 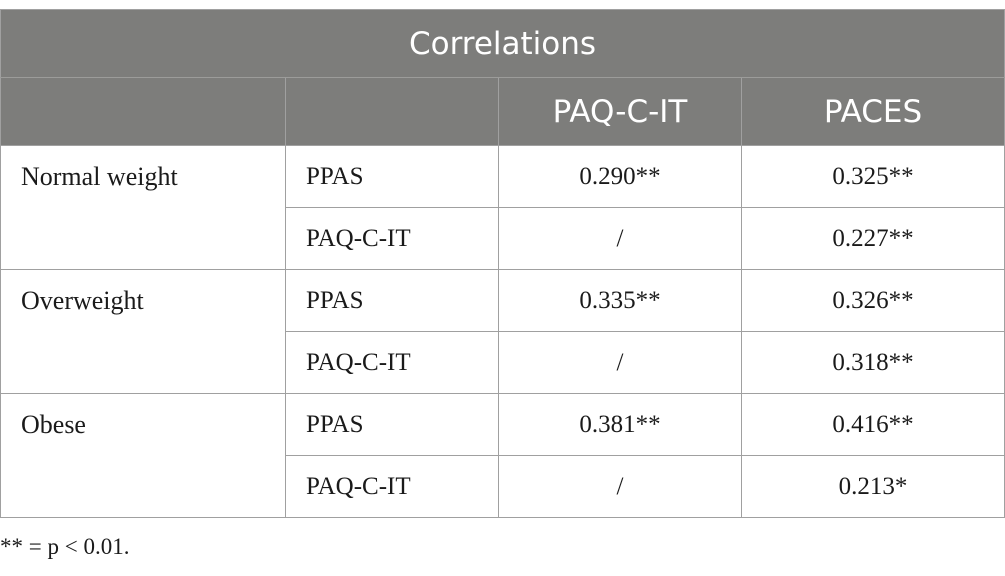 What do you see at coordinates (143, 331) in the screenshot?
I see `group-label: Overweight` at bounding box center [143, 331].